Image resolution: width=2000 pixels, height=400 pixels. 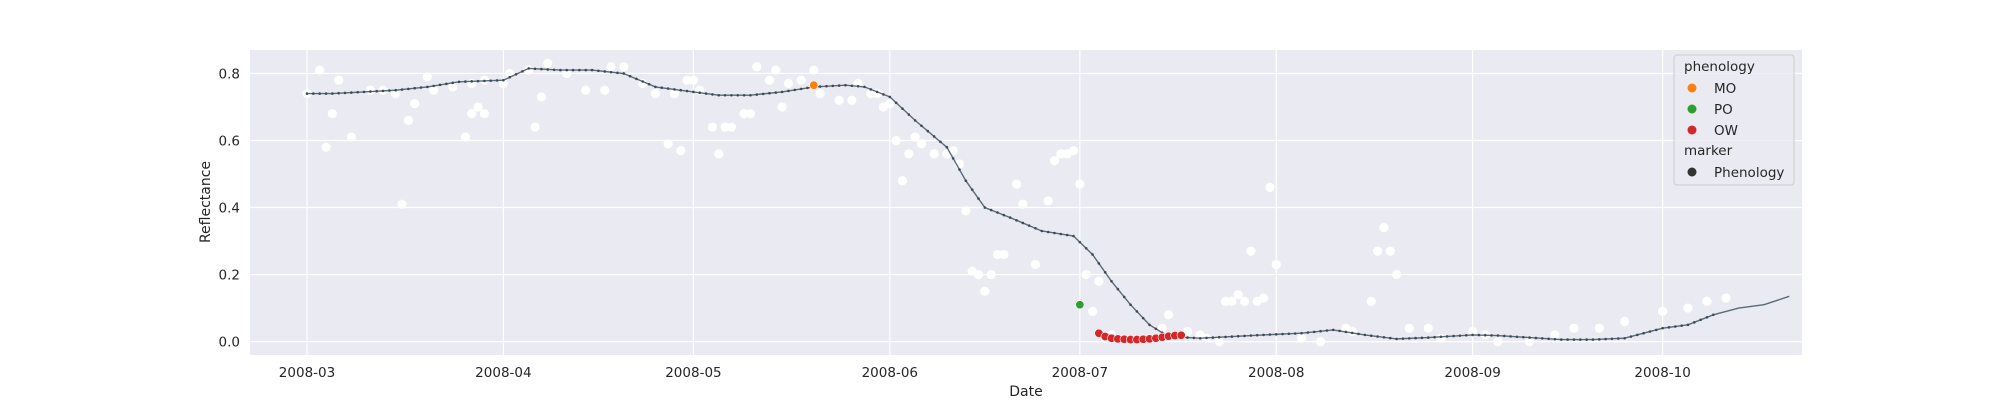 What do you see at coordinates (814, 85) in the screenshot?
I see `phenology-point-mo` at bounding box center [814, 85].